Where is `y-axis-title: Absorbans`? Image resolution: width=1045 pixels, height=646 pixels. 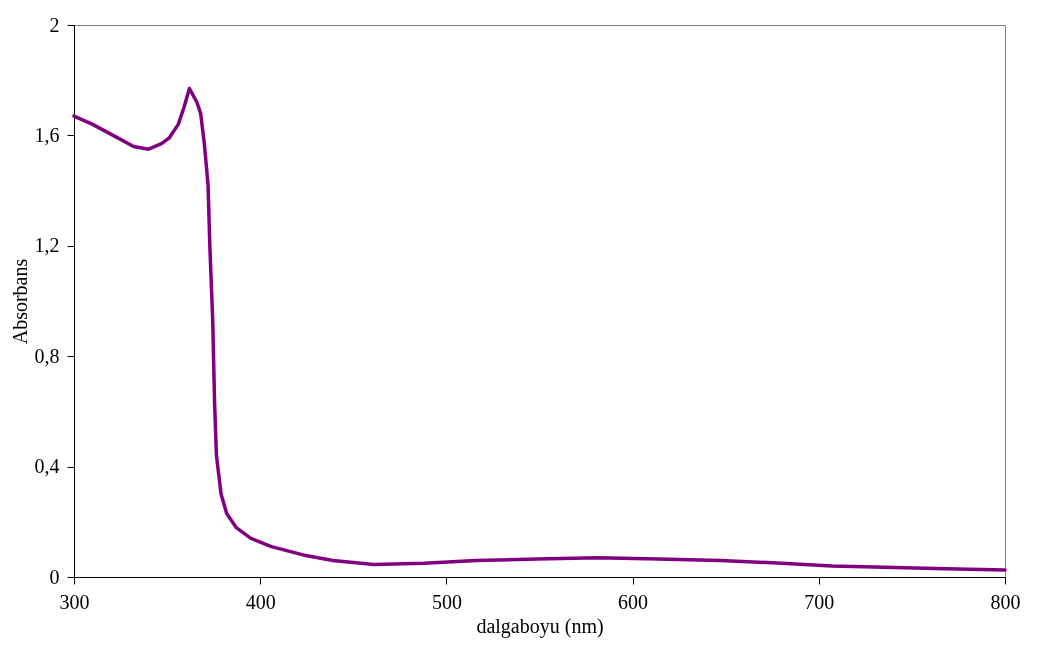 y-axis-title: Absorbans is located at coordinates (19, 301).